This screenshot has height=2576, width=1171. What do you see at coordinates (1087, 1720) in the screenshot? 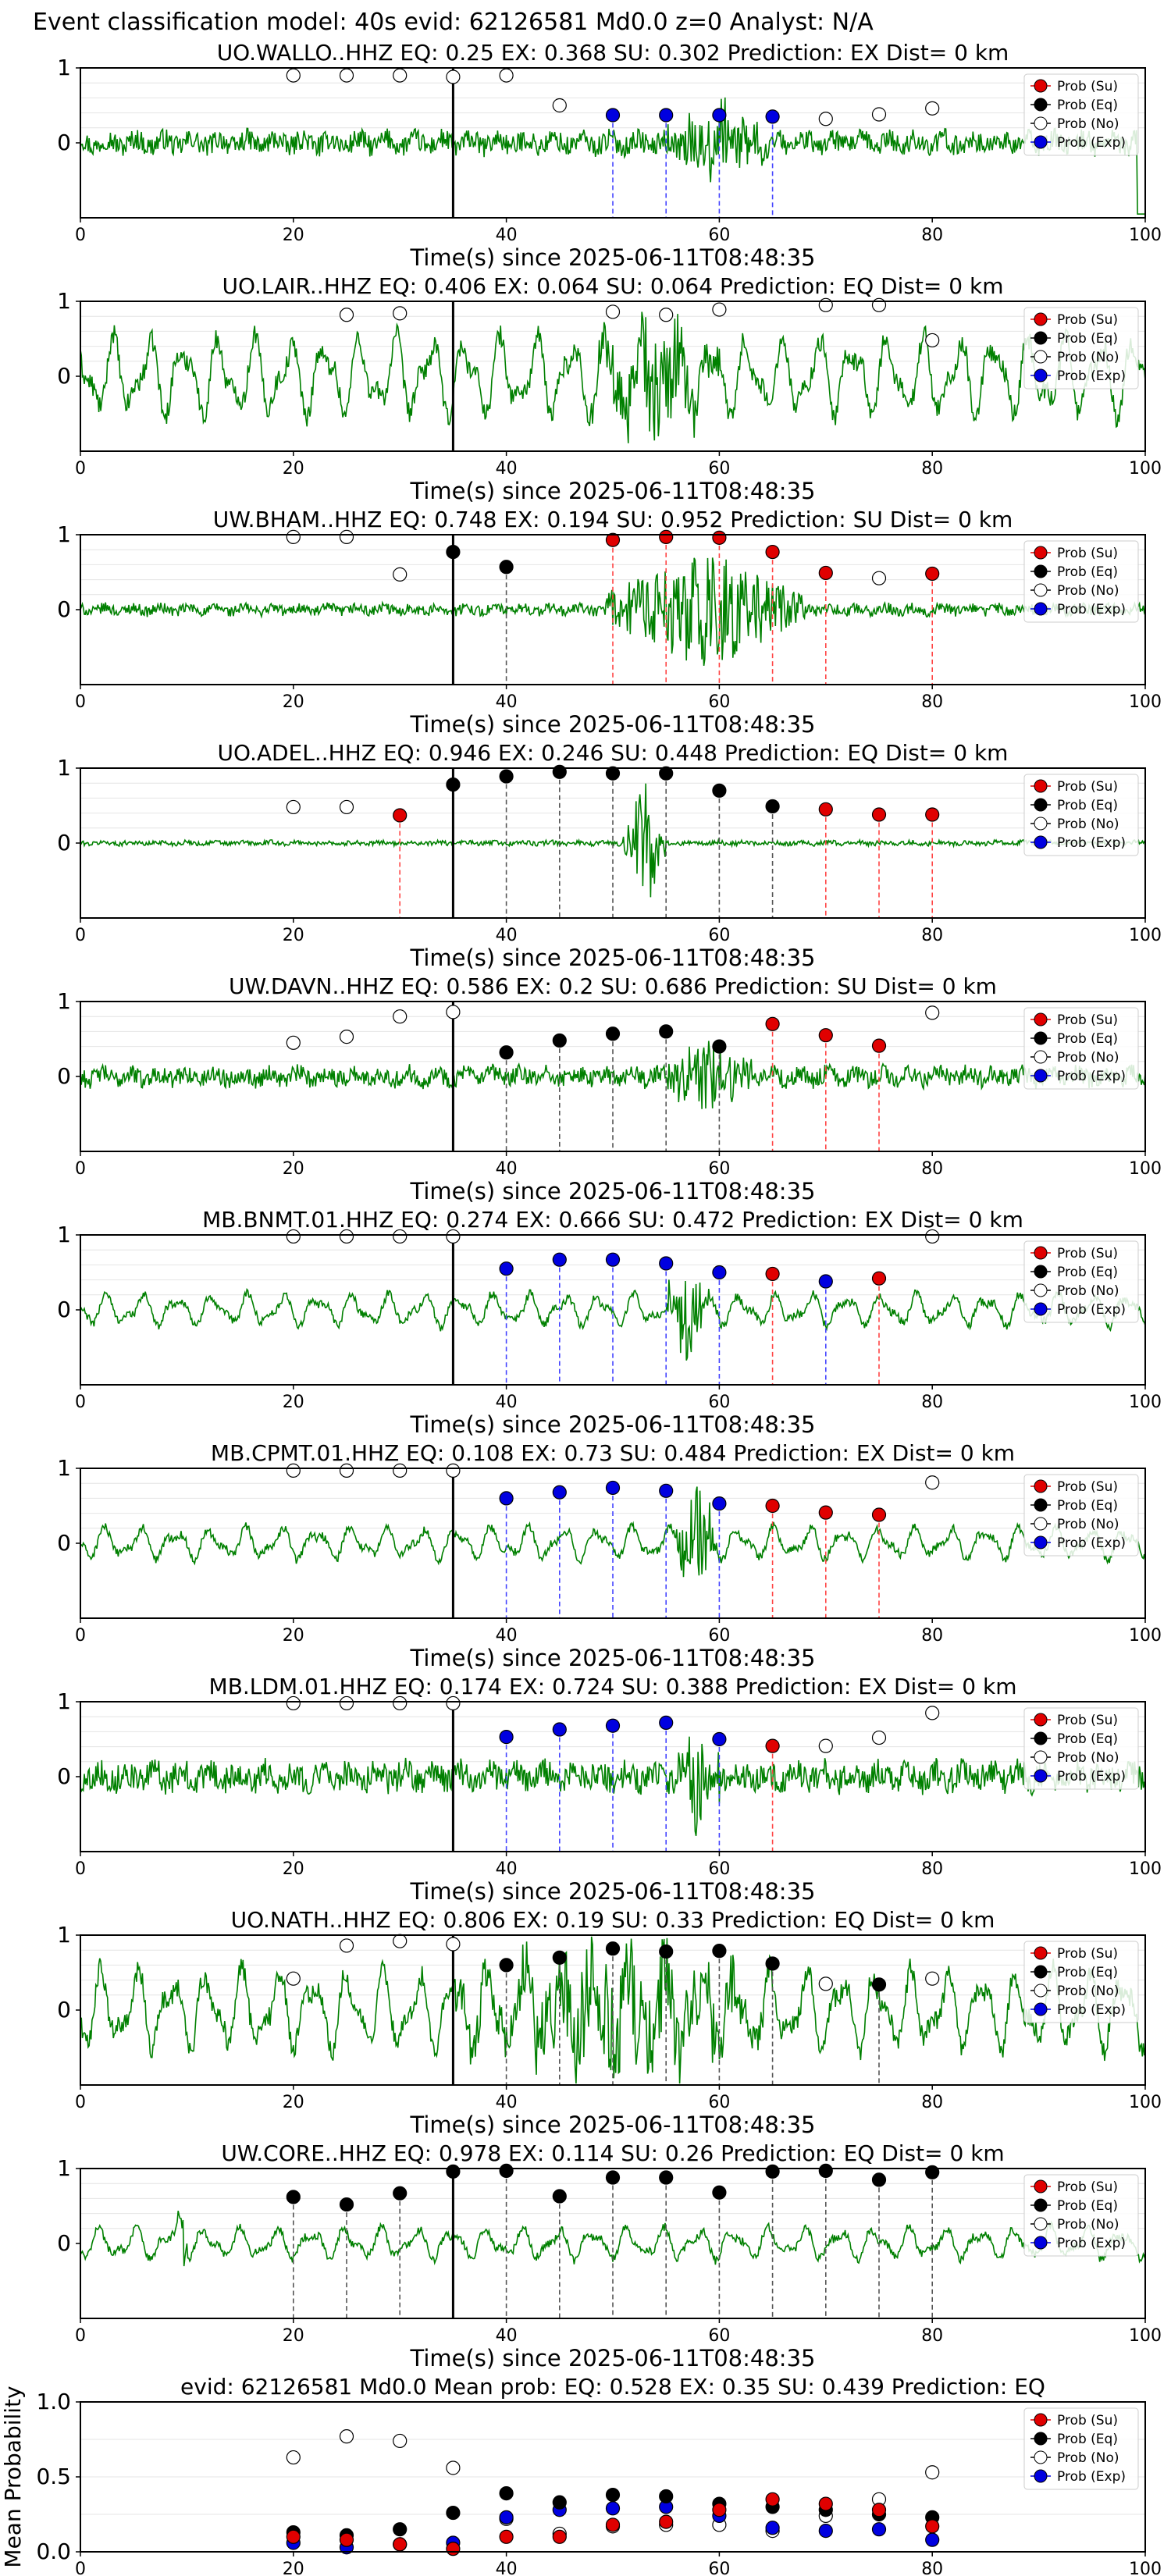
I see `panel-8-legend-label-0: Prob (Su)` at bounding box center [1087, 1720].